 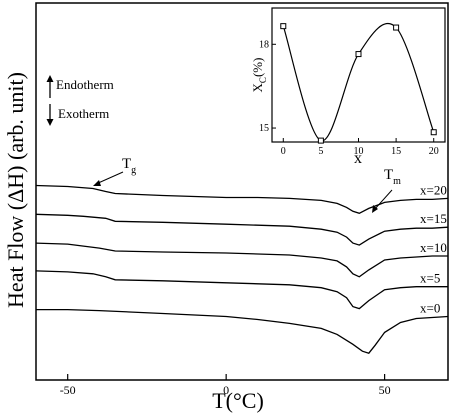 I want to click on inset-points, so click(x=358, y=83).